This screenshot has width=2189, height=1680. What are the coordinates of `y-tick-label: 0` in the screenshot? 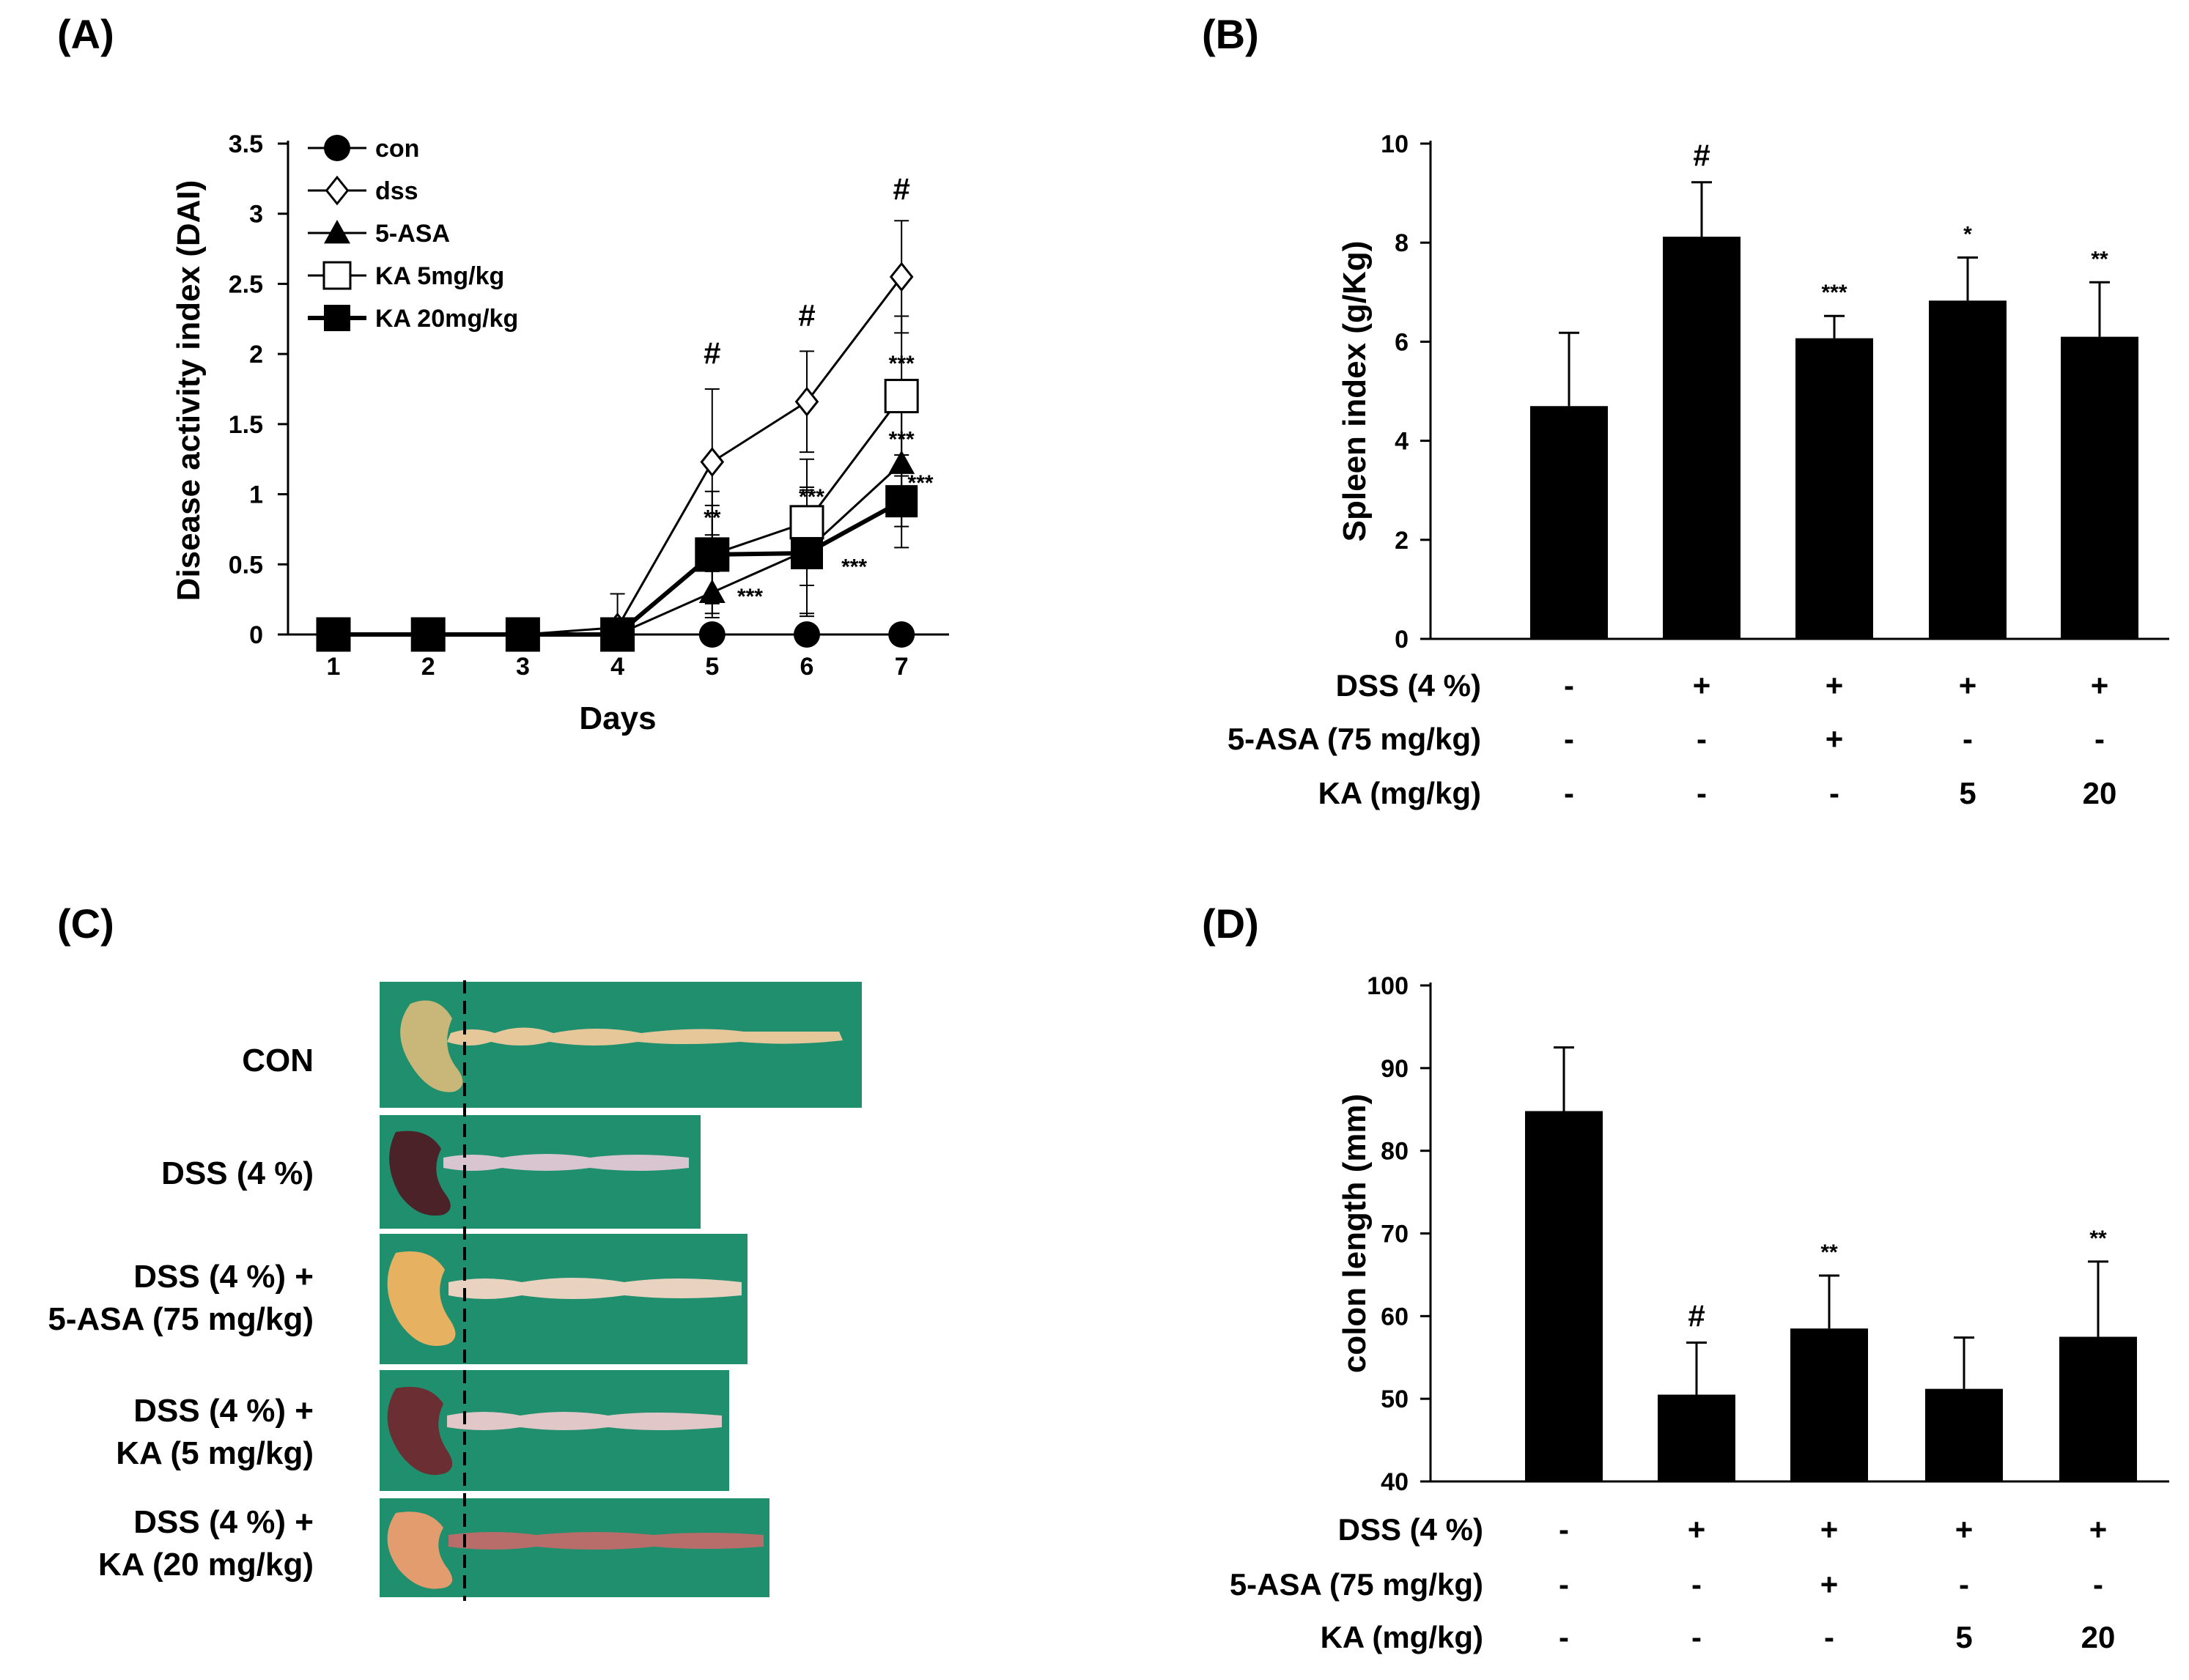 It's located at (256, 635).